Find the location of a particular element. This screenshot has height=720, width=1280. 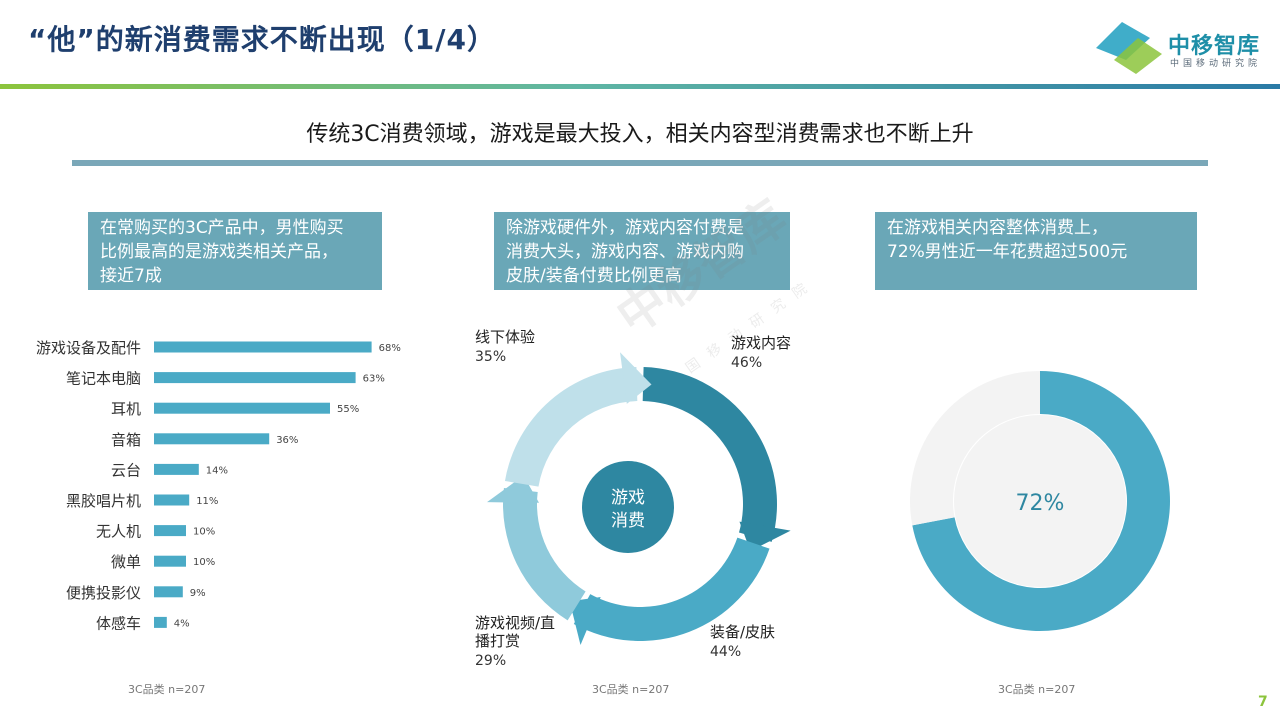

bar-value-label: 9% is located at coordinates (198, 593).